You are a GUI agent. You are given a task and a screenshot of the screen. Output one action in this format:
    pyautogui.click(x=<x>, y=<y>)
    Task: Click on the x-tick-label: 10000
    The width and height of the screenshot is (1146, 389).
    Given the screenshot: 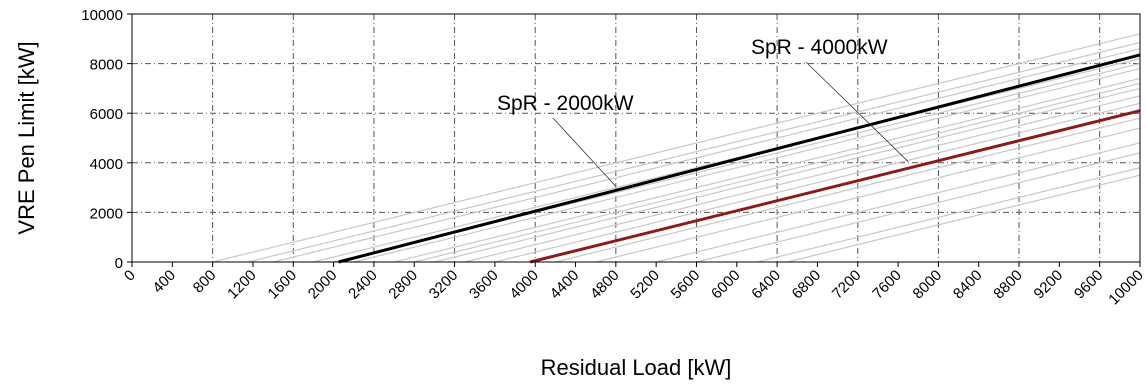 What is the action you would take?
    pyautogui.click(x=1125, y=288)
    